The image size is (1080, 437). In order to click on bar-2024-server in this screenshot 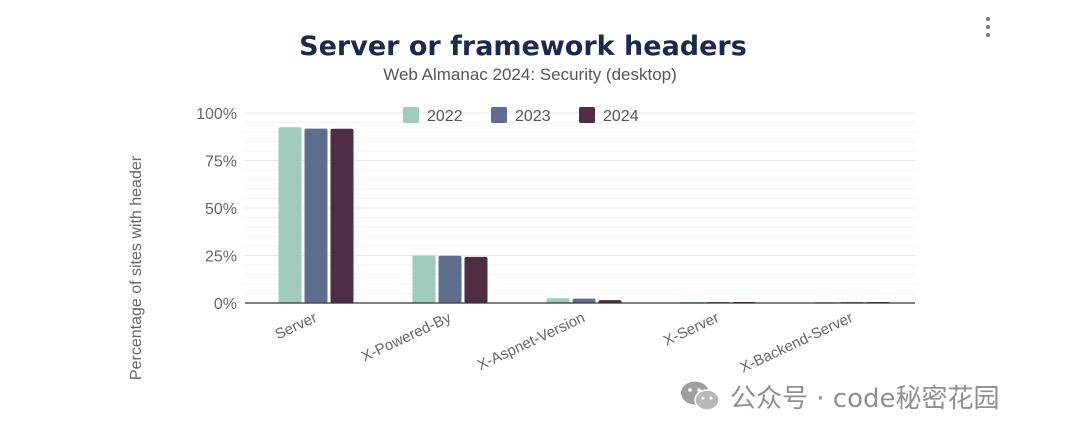, I will do `click(342, 215)`.